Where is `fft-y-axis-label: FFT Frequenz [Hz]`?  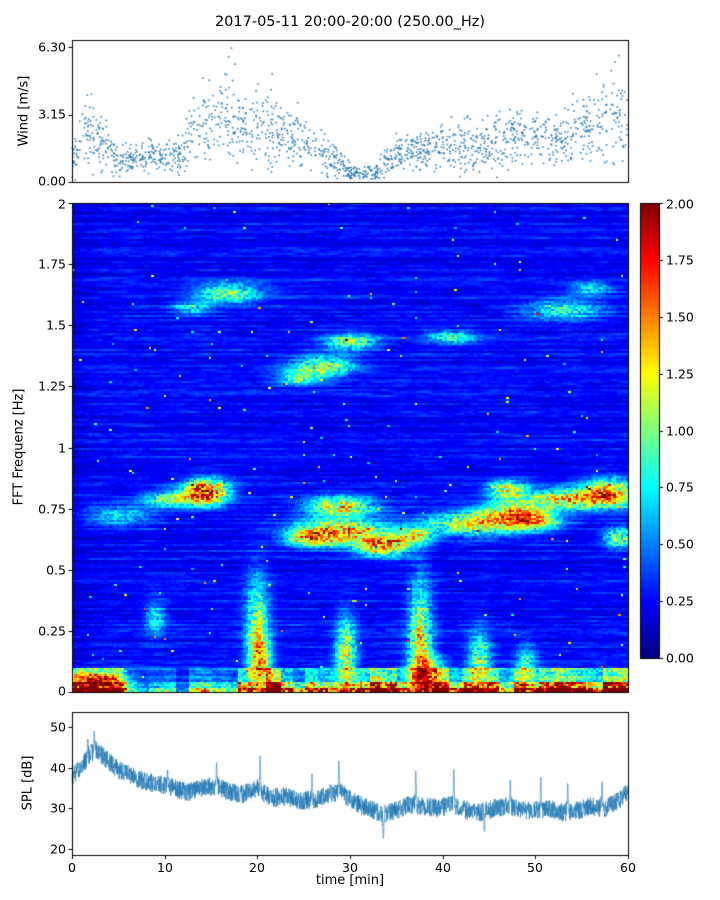 fft-y-axis-label: FFT Frequenz [Hz] is located at coordinates (19, 447).